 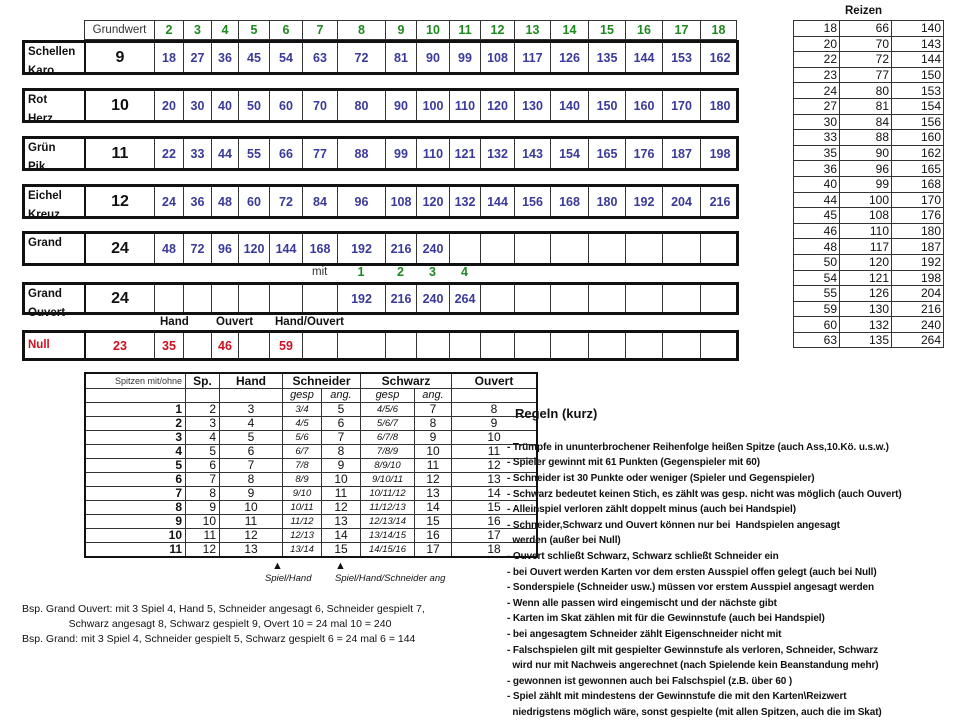 I want to click on game-value: 240, so click(x=432, y=248).